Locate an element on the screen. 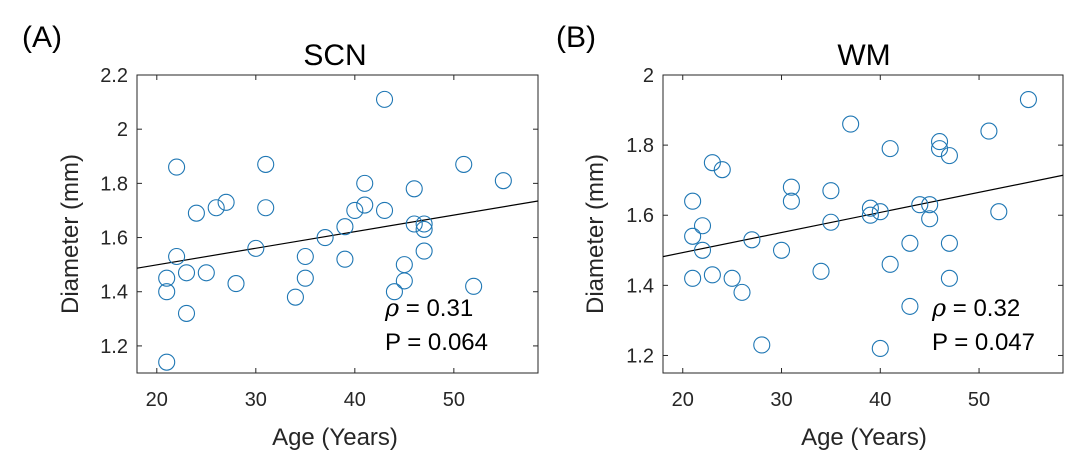  y-axis-label-a: Diameter (mm) is located at coordinates (70, 234).